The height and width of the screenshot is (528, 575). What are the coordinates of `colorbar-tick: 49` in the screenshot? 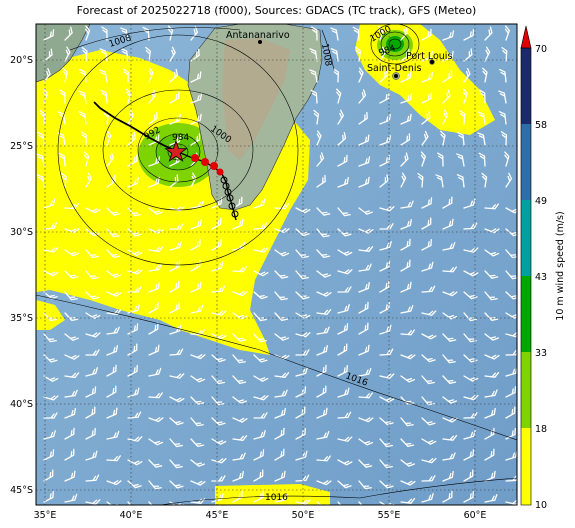 It's located at (541, 201).